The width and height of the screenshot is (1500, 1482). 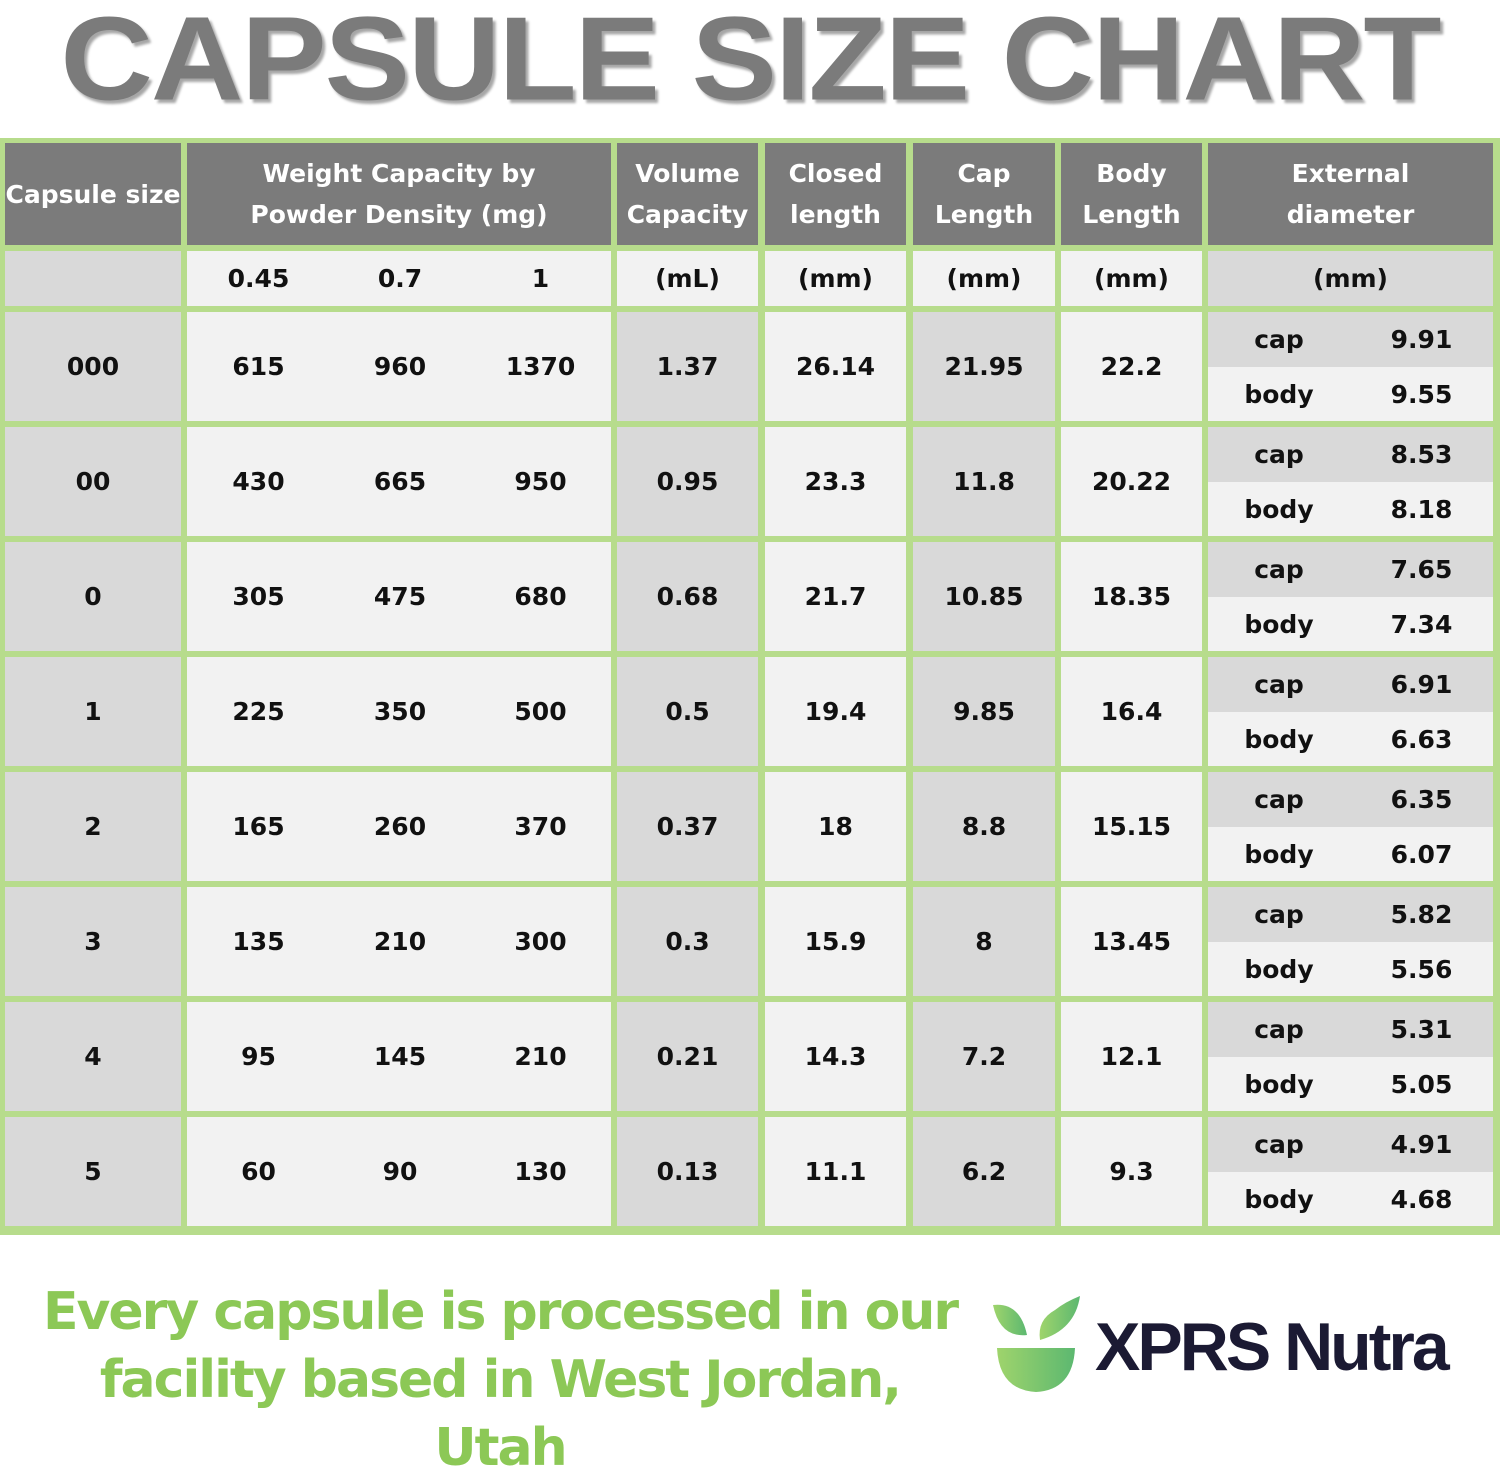 What do you see at coordinates (1421, 739) in the screenshot?
I see `row-diameter-body: 6.63` at bounding box center [1421, 739].